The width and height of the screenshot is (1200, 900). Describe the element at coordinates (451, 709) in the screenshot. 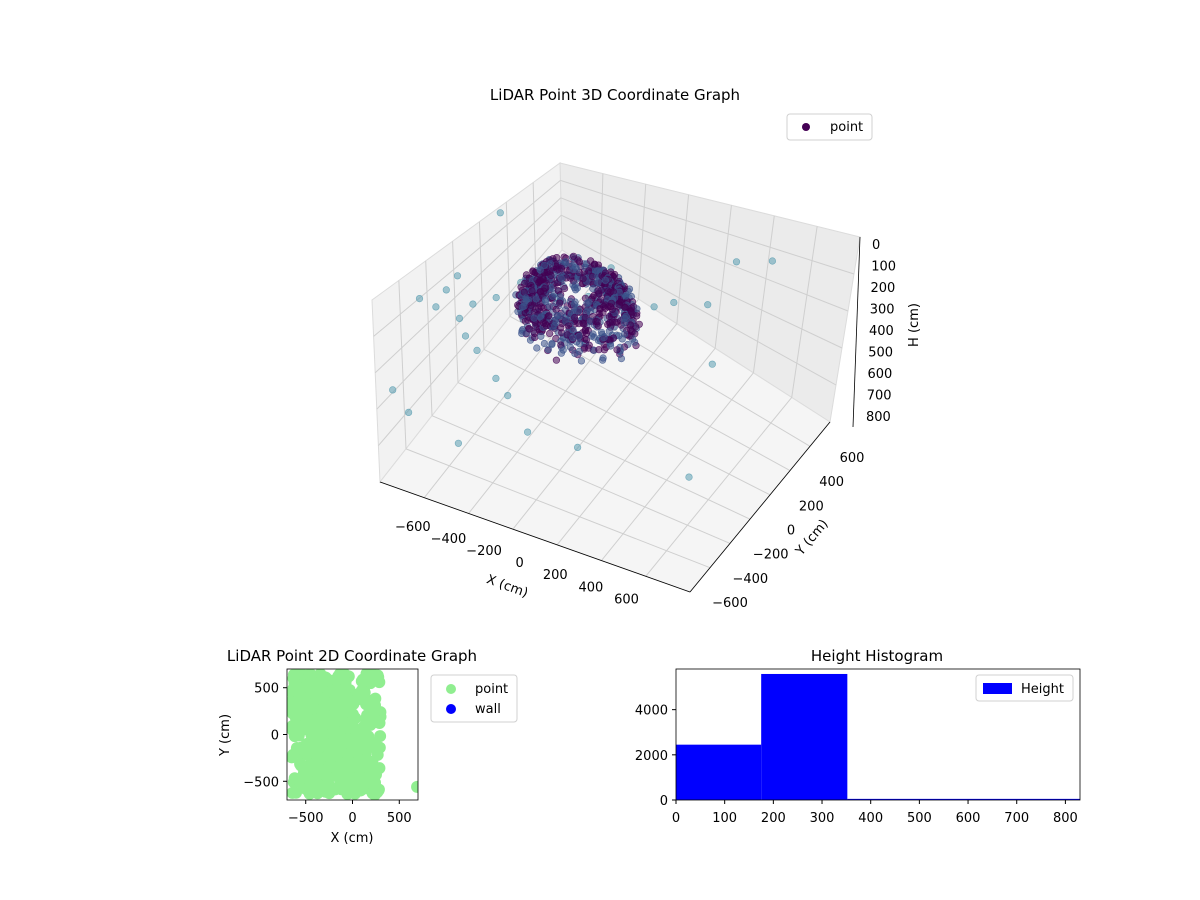

I see `legend-2d-wall-marker` at that location.